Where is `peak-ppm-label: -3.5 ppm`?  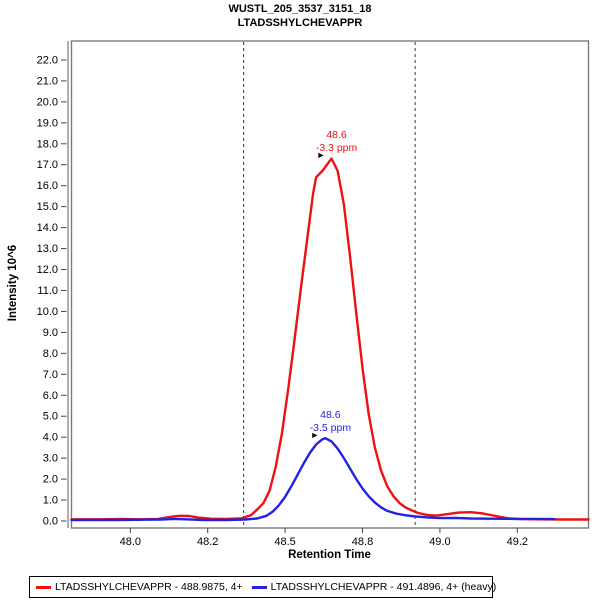
peak-ppm-label: -3.5 ppm is located at coordinates (330, 428).